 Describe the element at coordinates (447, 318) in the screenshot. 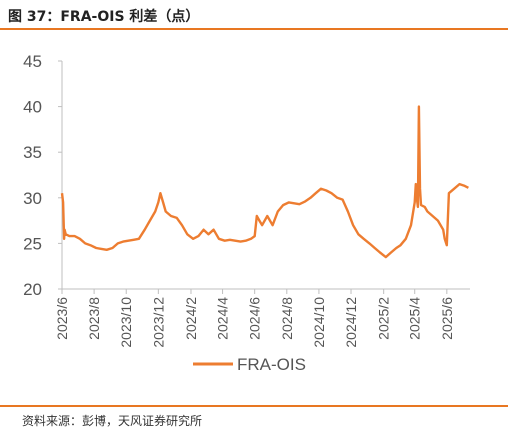

I see `x-tick-label: 2025/6` at that location.